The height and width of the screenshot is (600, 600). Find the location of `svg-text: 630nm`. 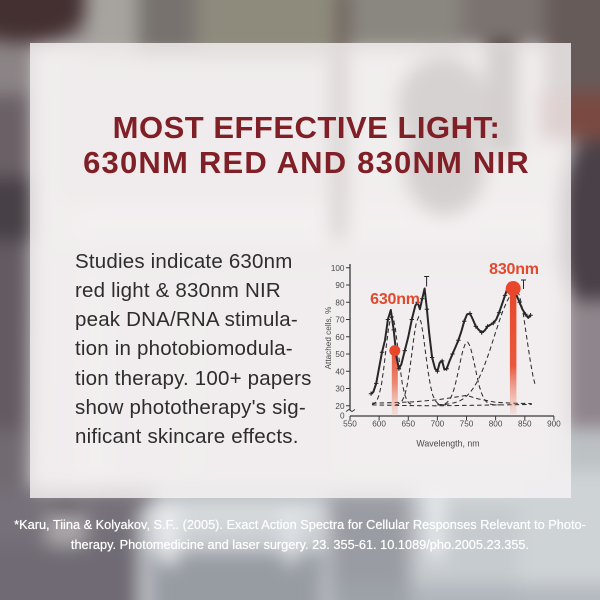

svg-text: 630nm is located at coordinates (395, 299).